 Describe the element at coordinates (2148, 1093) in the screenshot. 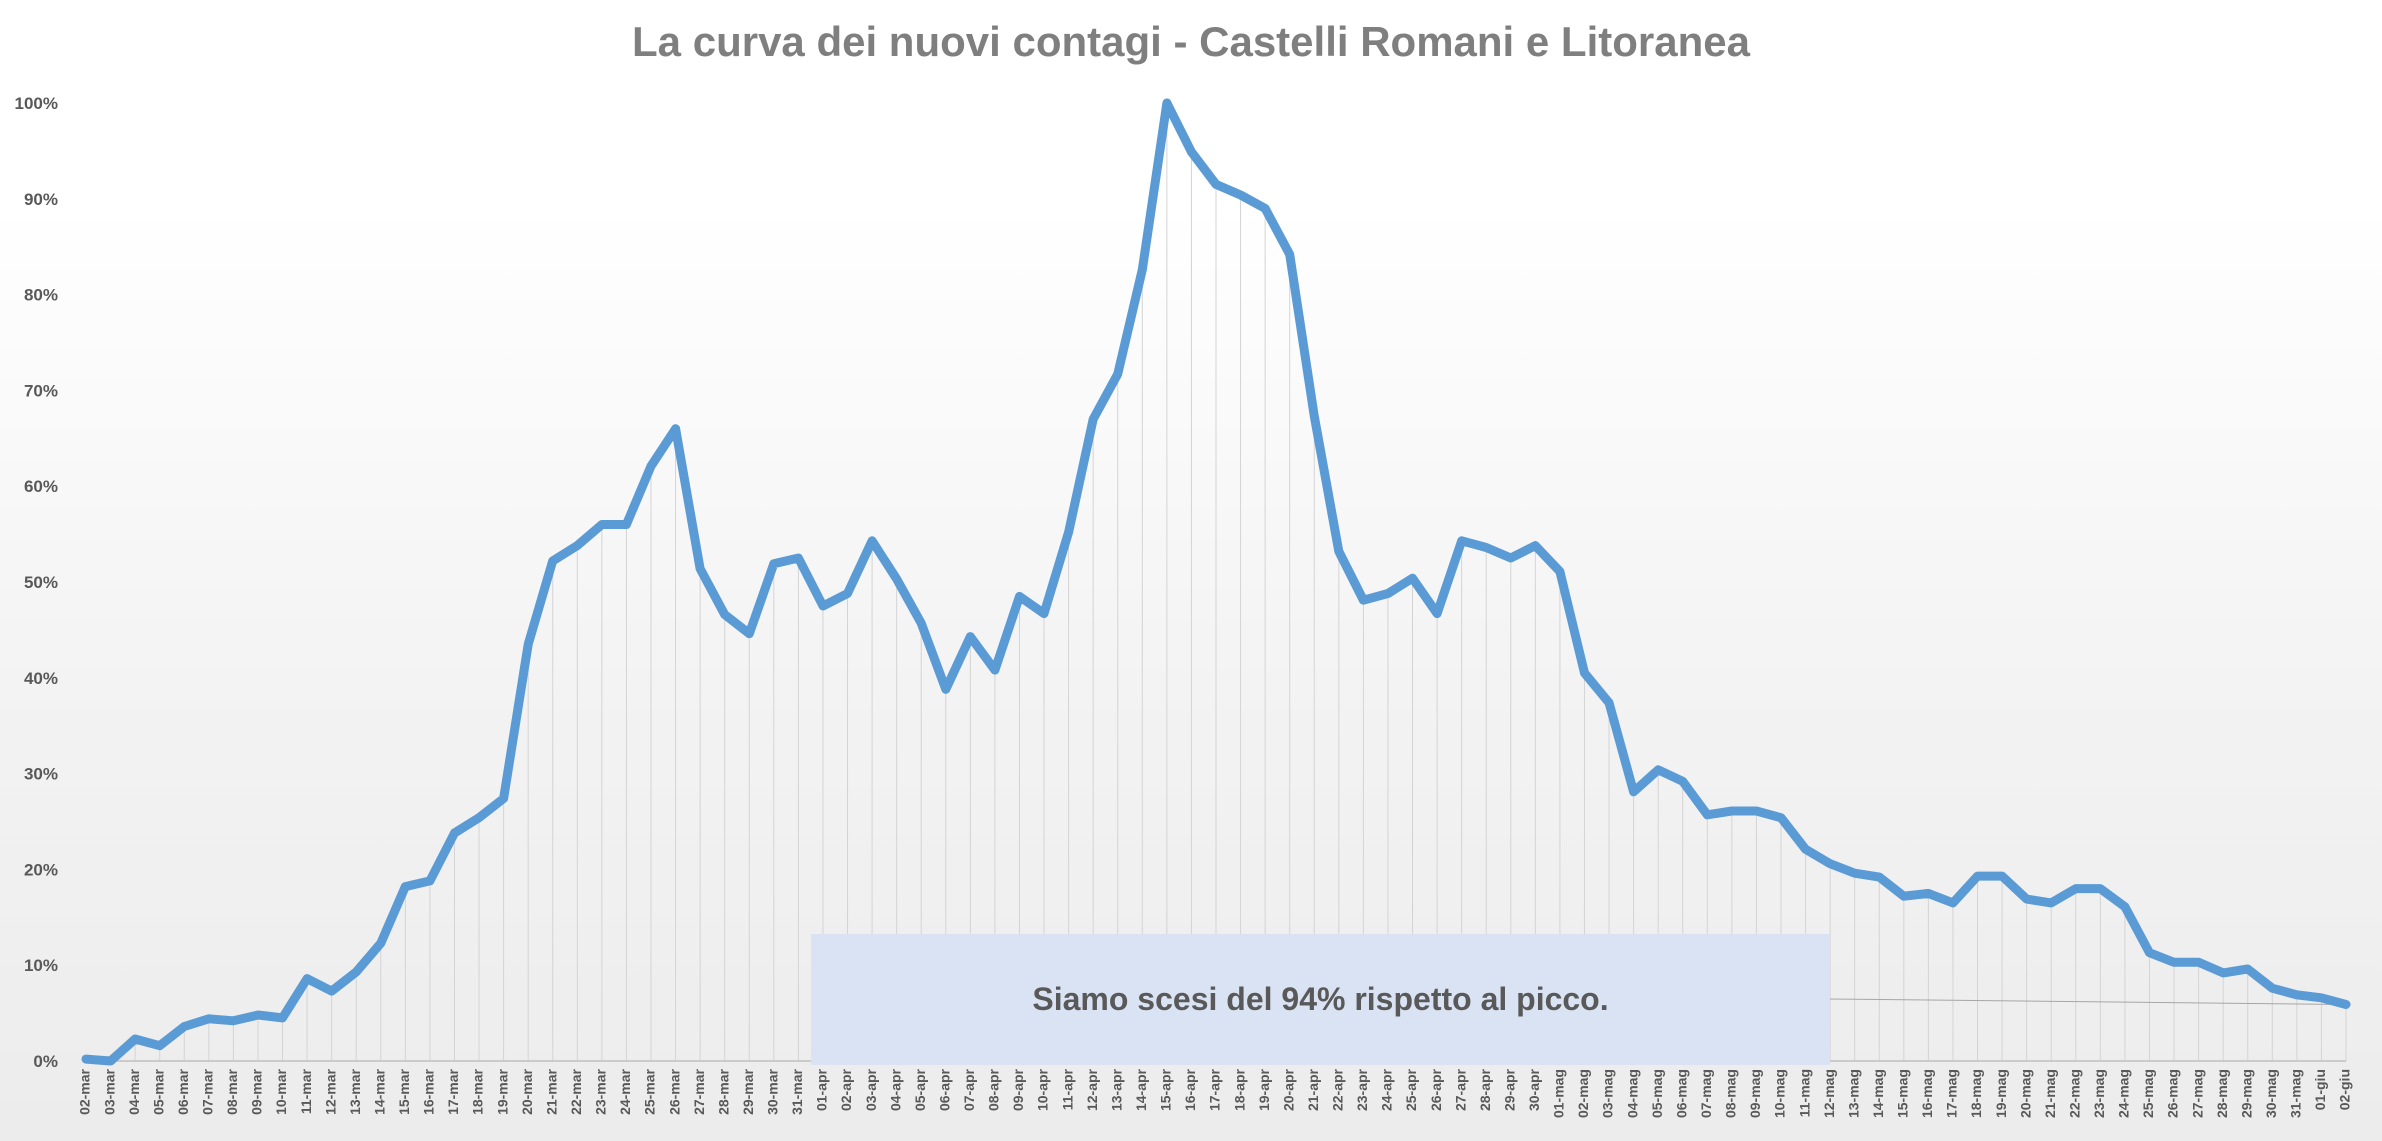

I see `x-tick-label: 25-mag` at that location.